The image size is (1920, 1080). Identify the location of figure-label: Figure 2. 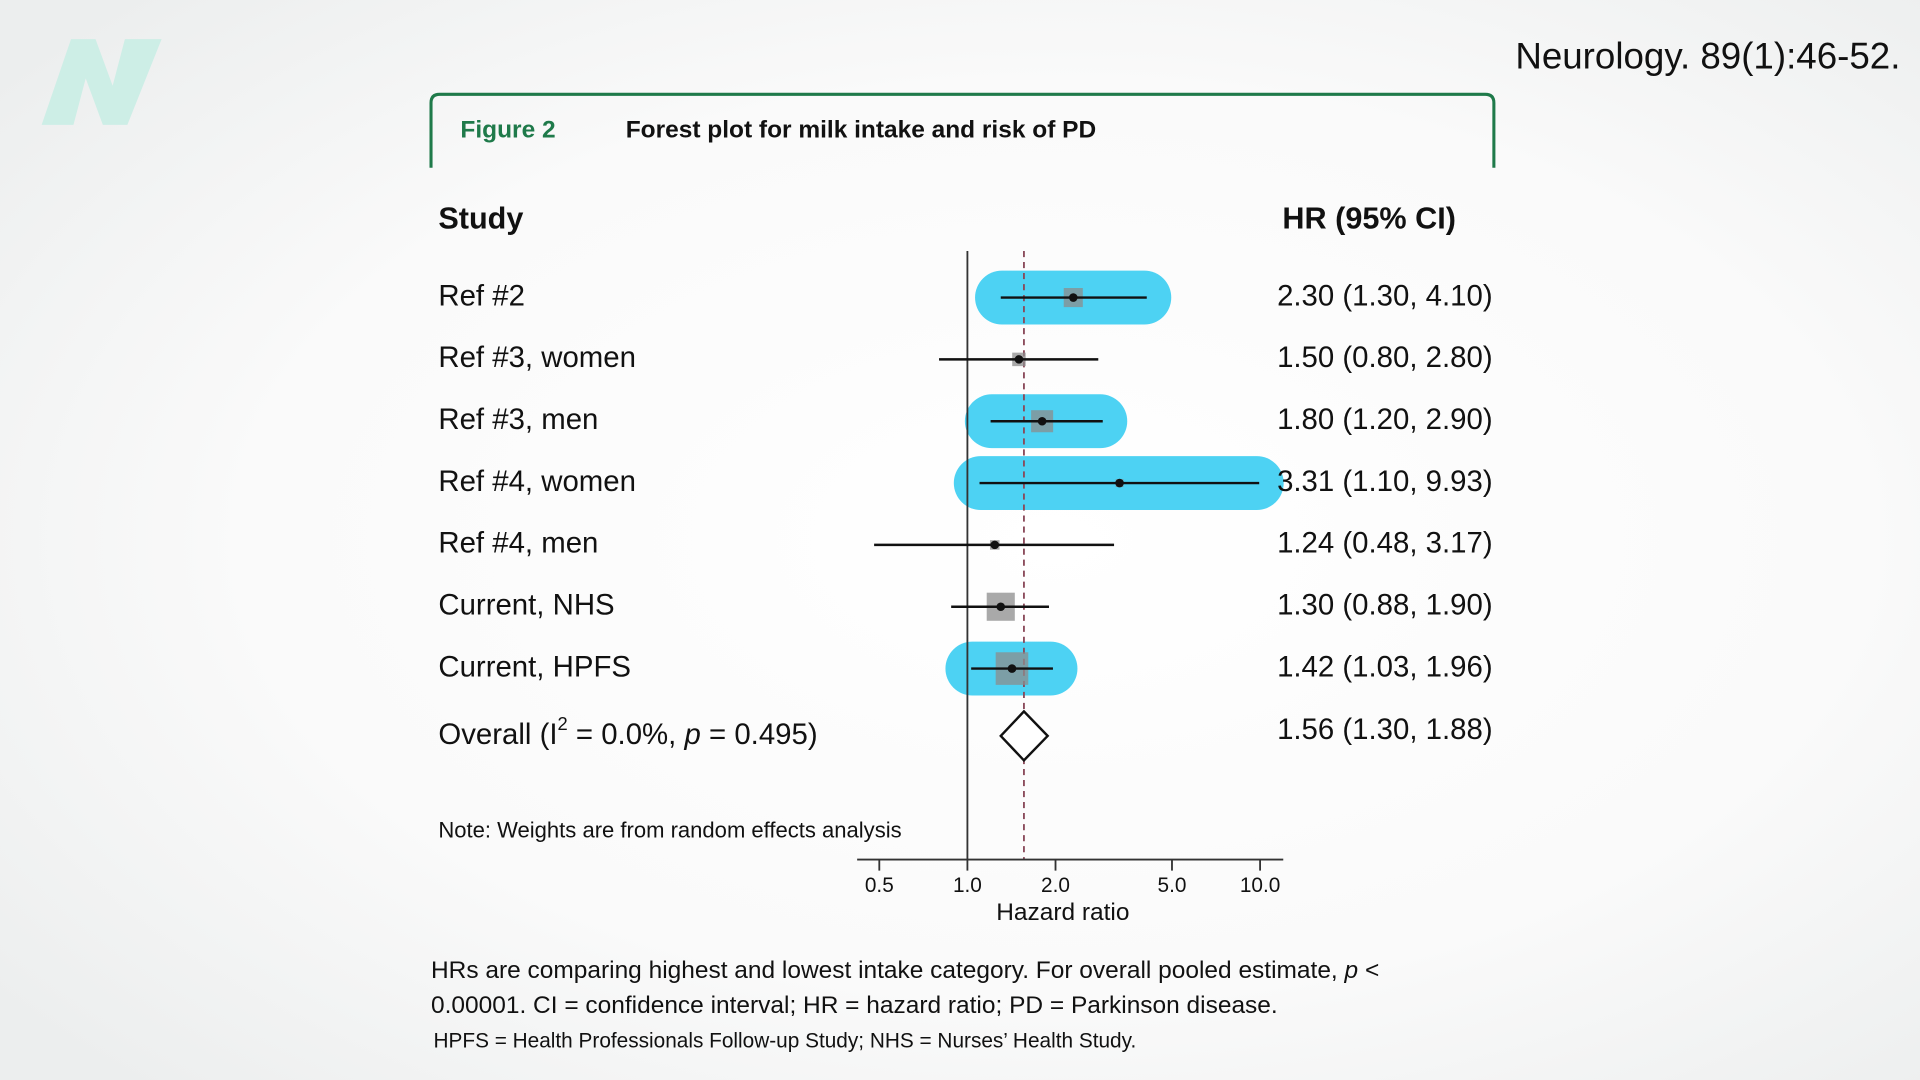
(507, 129).